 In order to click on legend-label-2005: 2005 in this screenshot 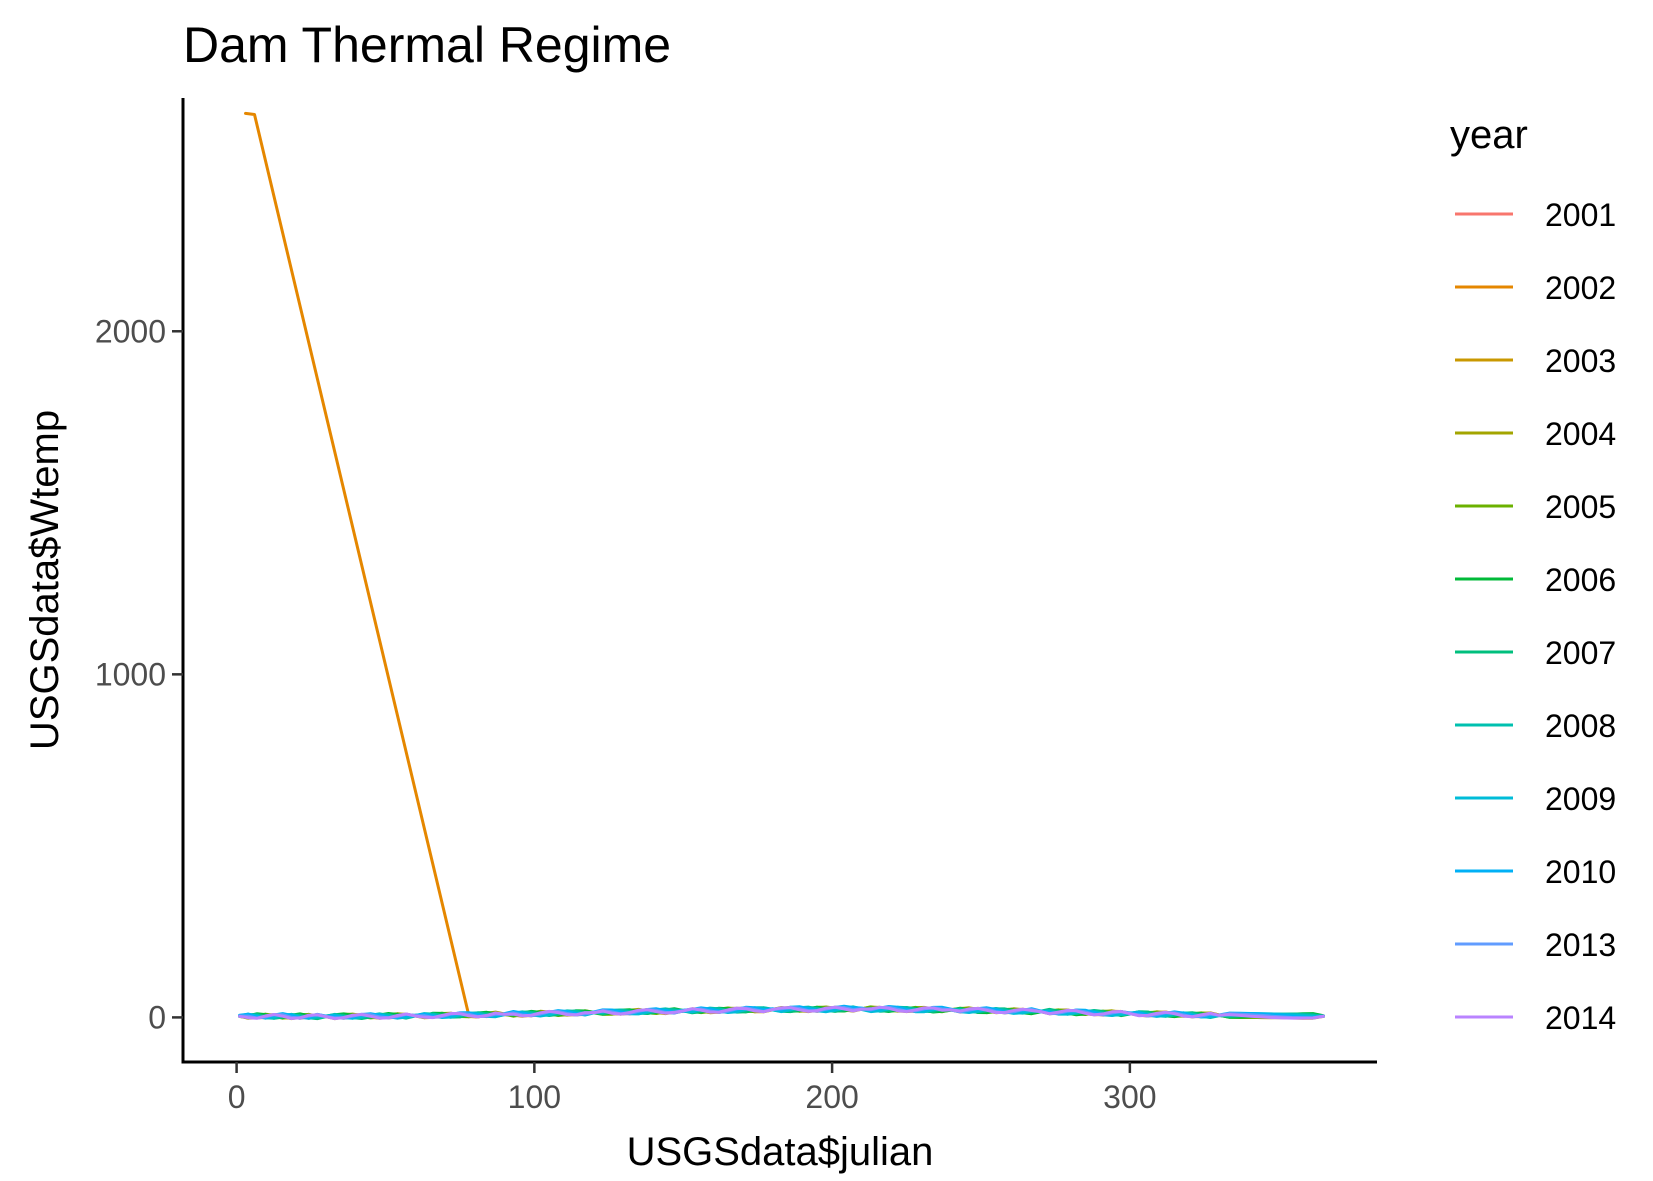, I will do `click(1580, 507)`.